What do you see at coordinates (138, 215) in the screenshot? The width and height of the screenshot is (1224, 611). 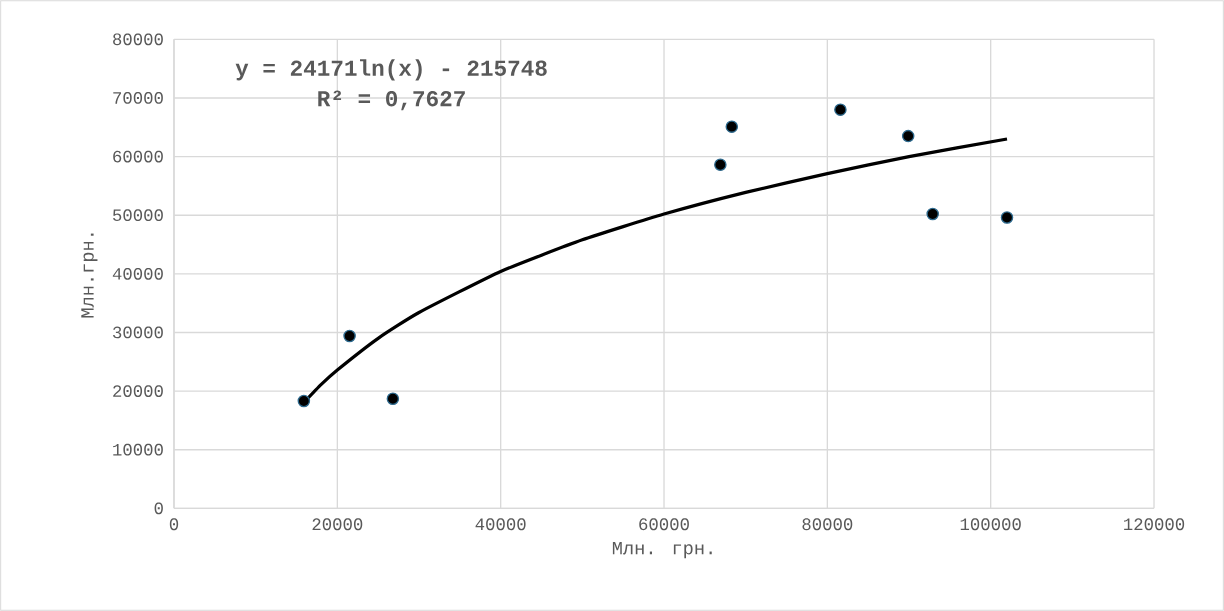 I see `y-tick-label: 50000` at bounding box center [138, 215].